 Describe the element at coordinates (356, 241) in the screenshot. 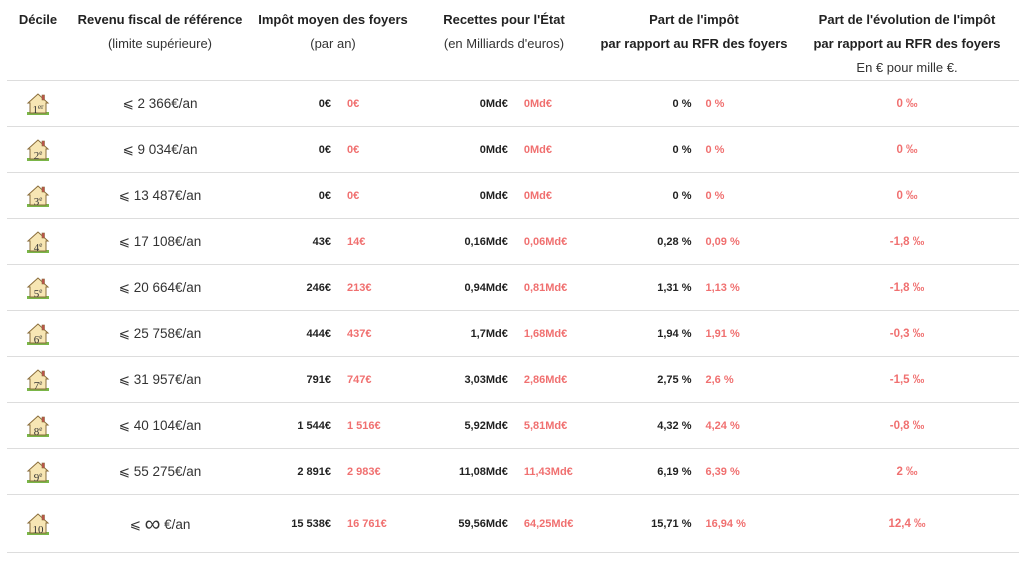

I see `impot-new: 14€` at that location.